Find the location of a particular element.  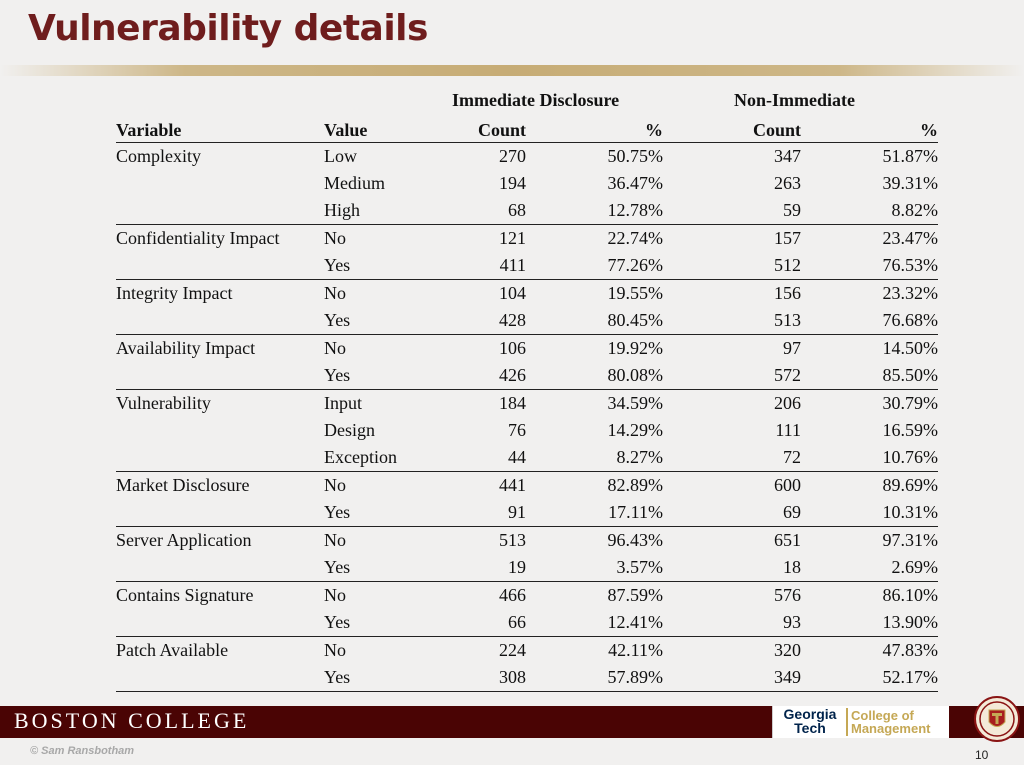

cell-value: Input is located at coordinates (343, 403).